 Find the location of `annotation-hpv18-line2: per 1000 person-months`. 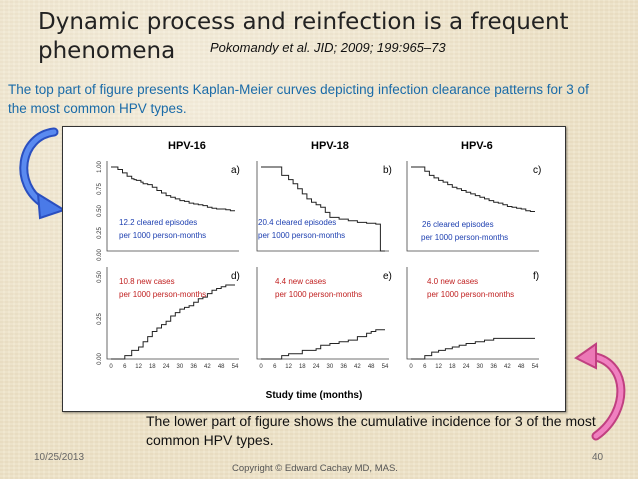

annotation-hpv18-line2: per 1000 person-months is located at coordinates (301, 235).